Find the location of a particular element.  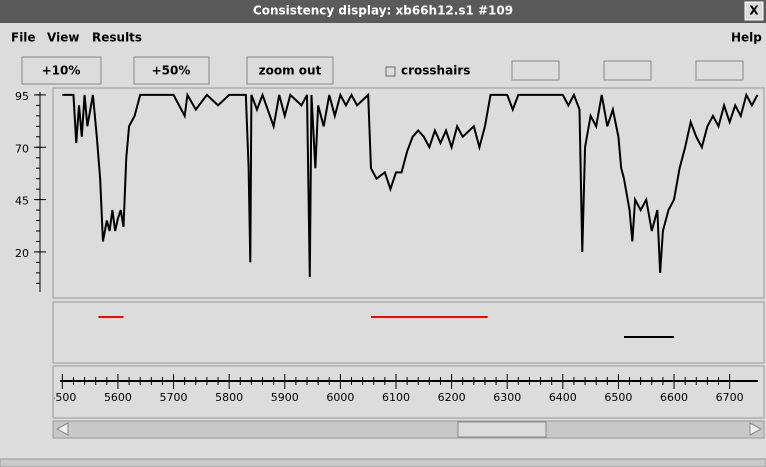

button-label: zoom out is located at coordinates (290, 71).